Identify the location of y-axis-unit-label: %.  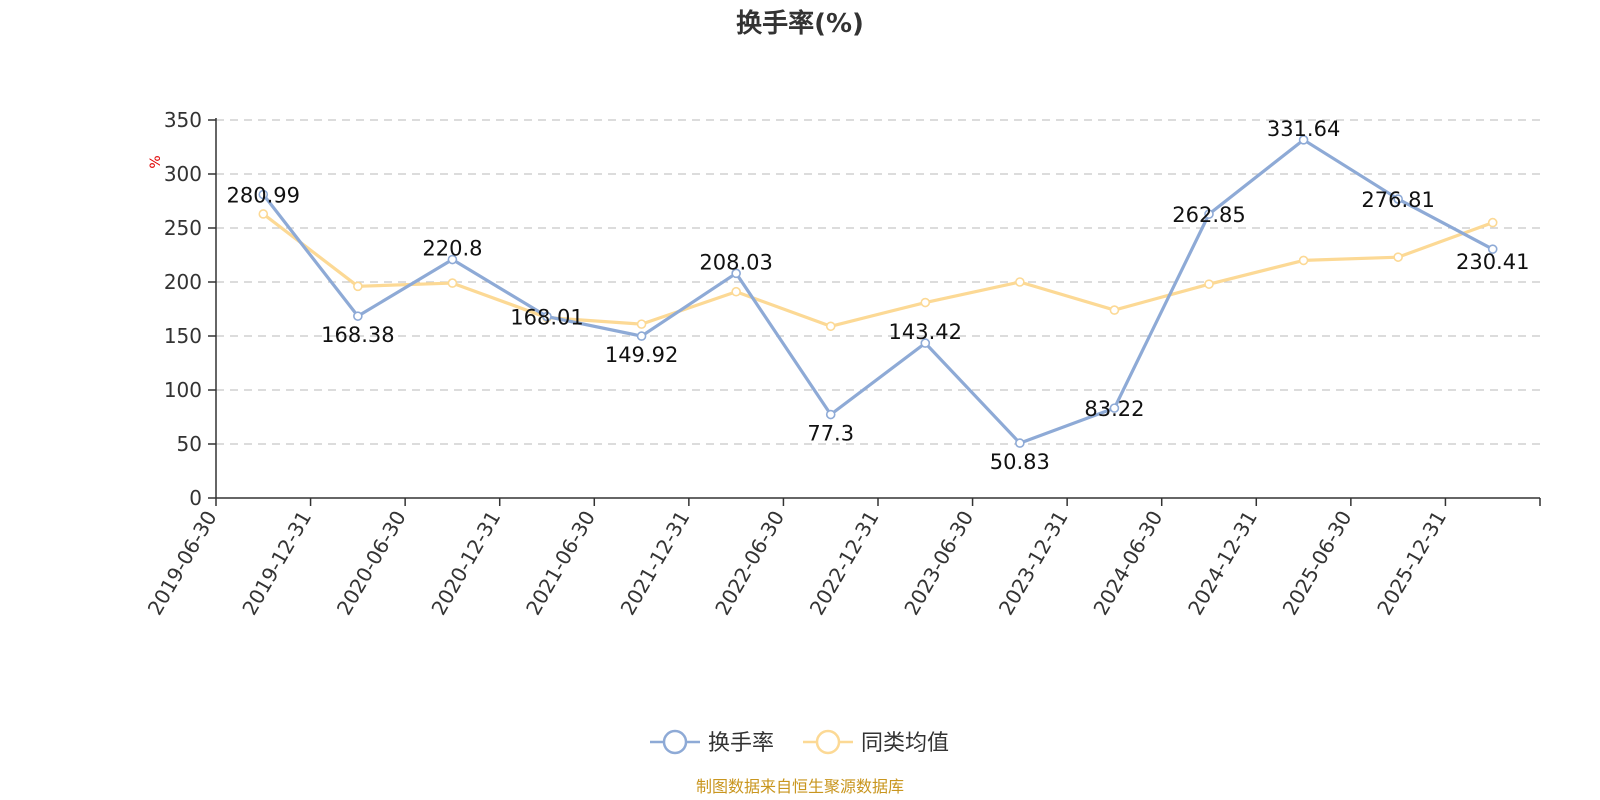
(156, 161).